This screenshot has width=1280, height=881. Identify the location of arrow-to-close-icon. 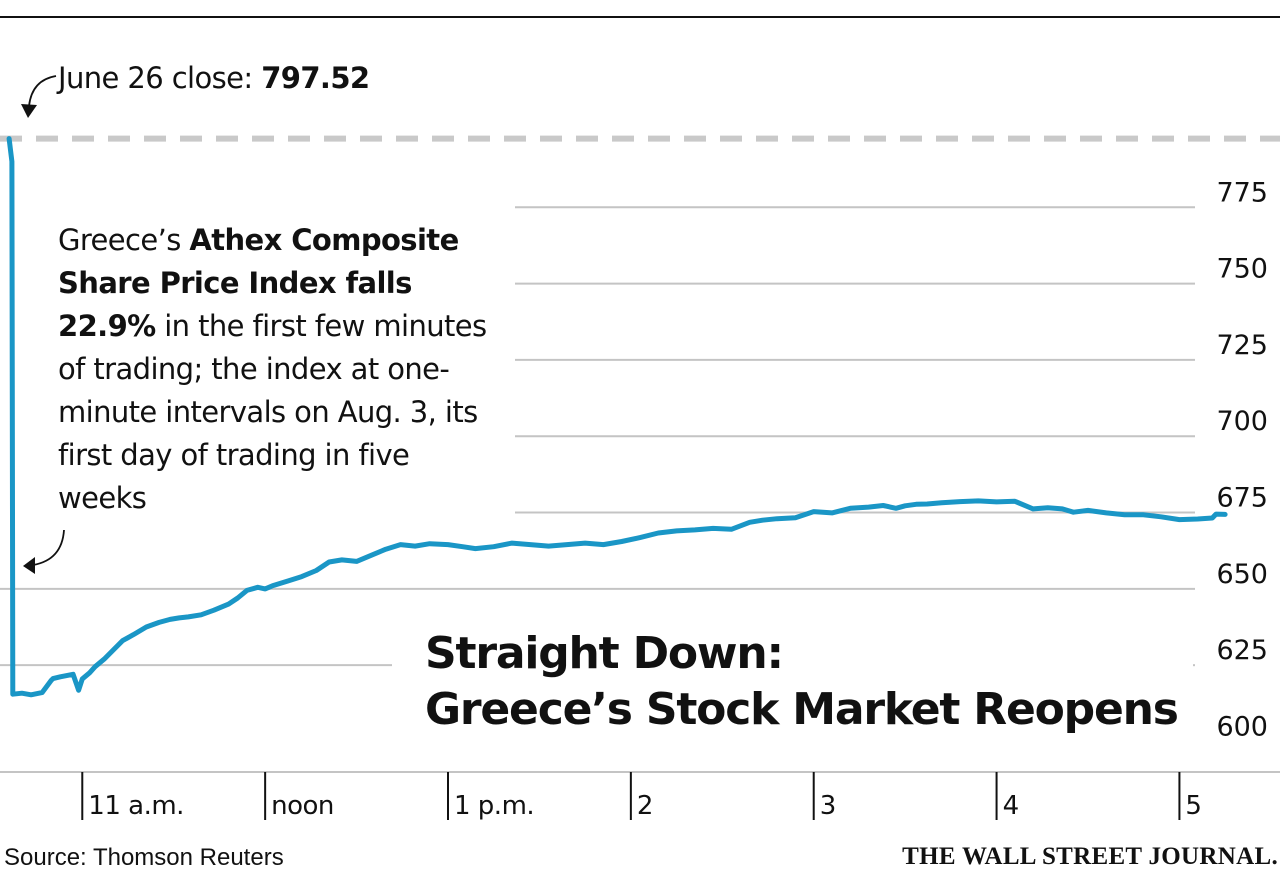
(42, 91).